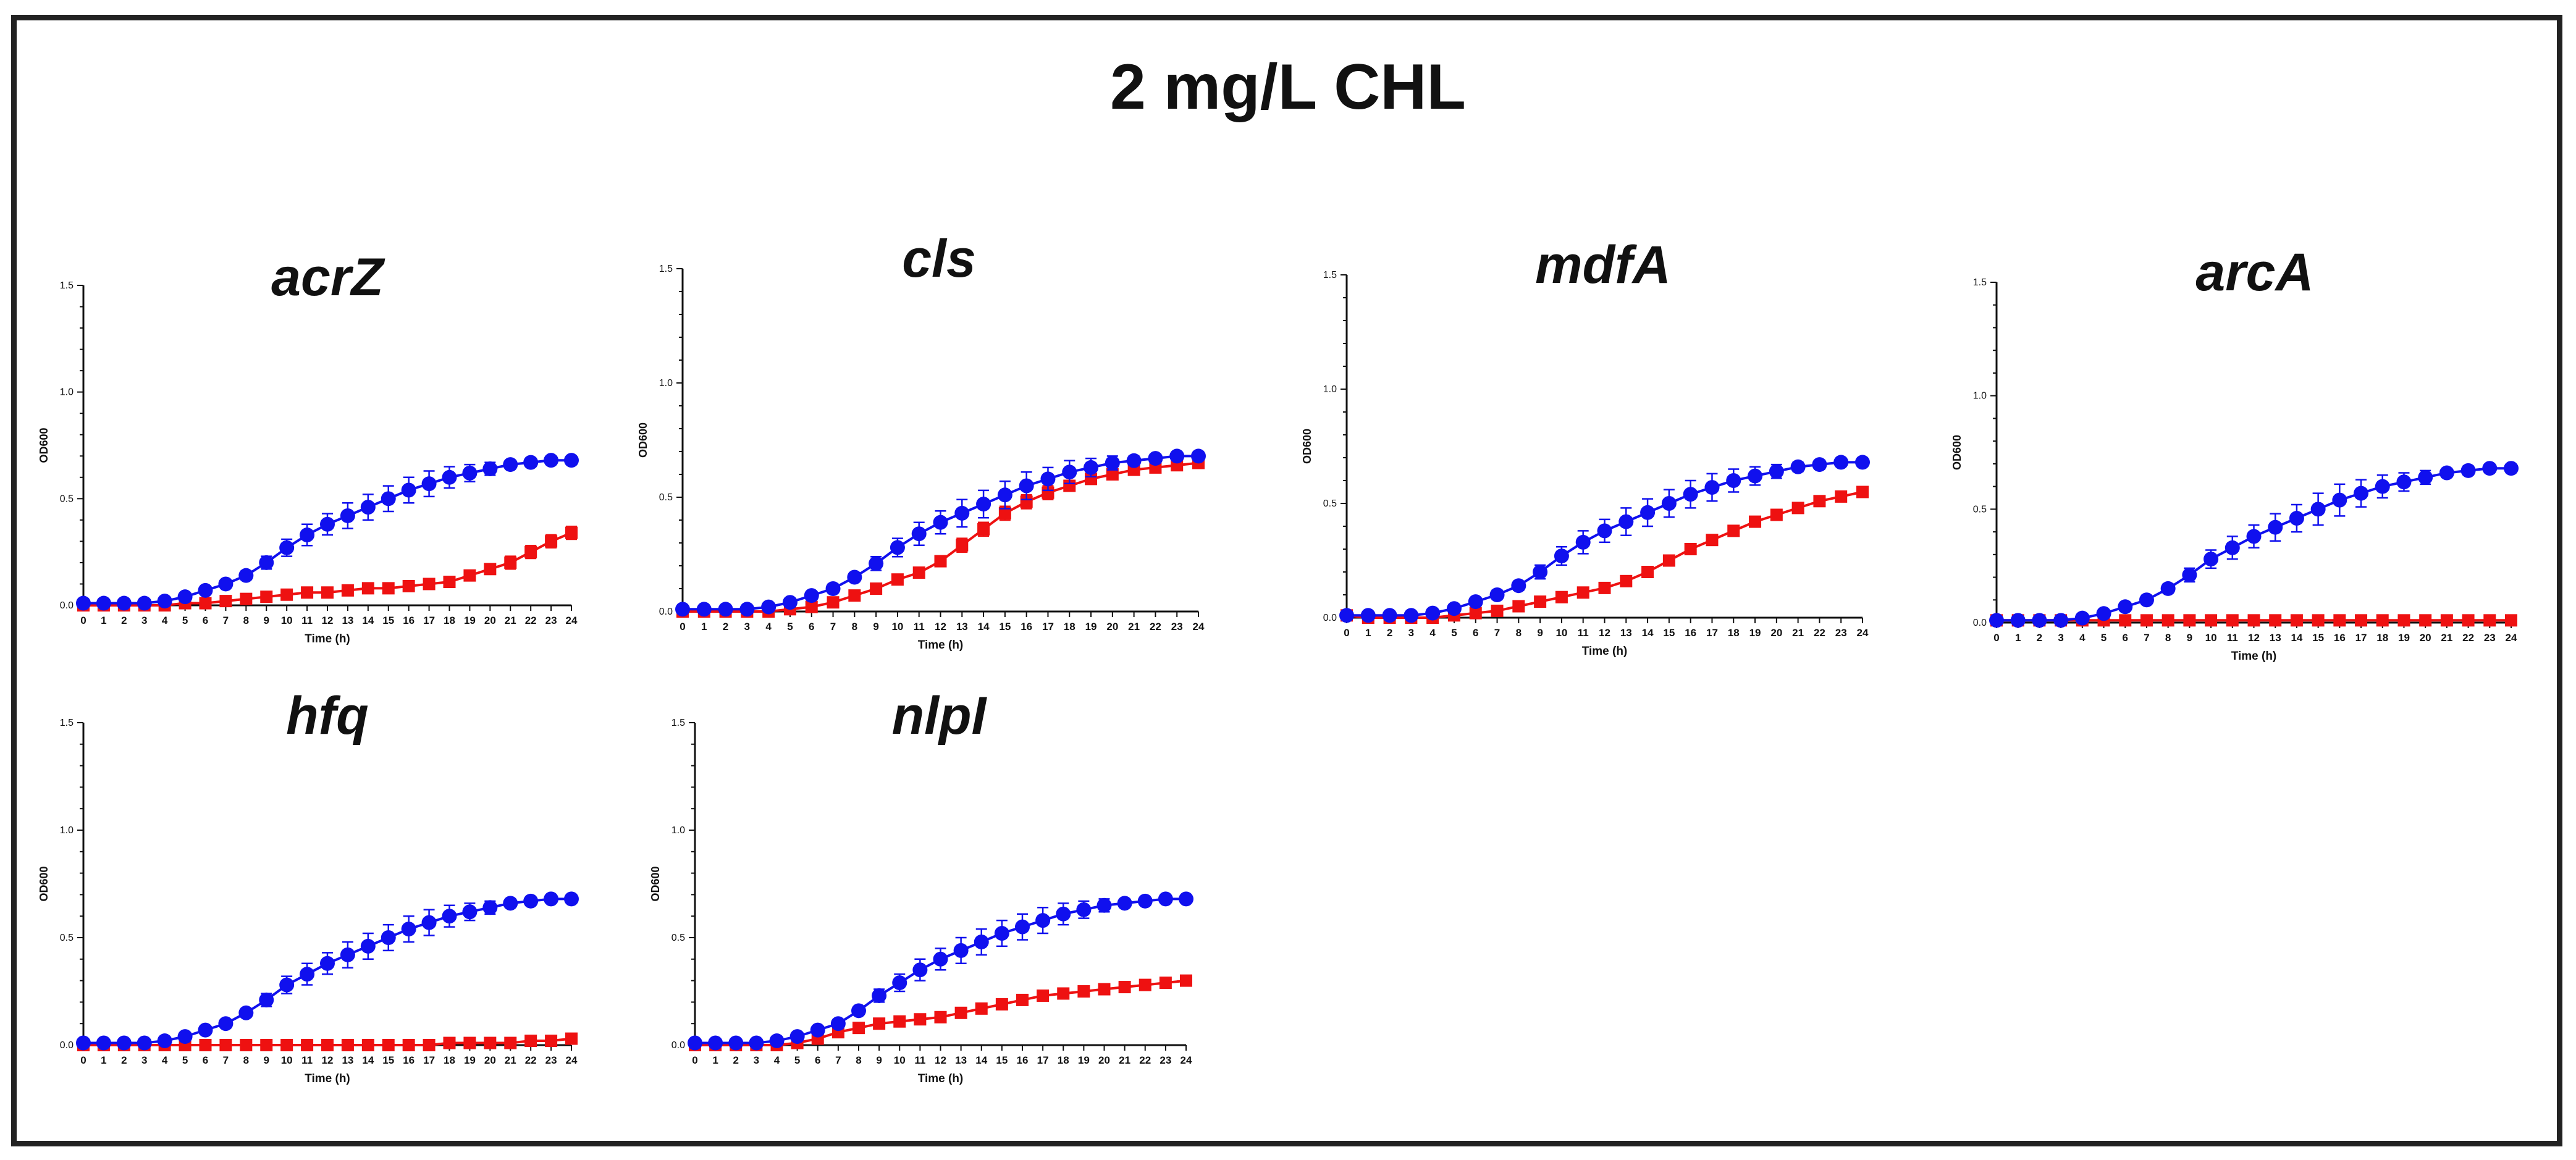 The image size is (2576, 1160). What do you see at coordinates (1005, 627) in the screenshot?
I see `x-tick-label: 15` at bounding box center [1005, 627].